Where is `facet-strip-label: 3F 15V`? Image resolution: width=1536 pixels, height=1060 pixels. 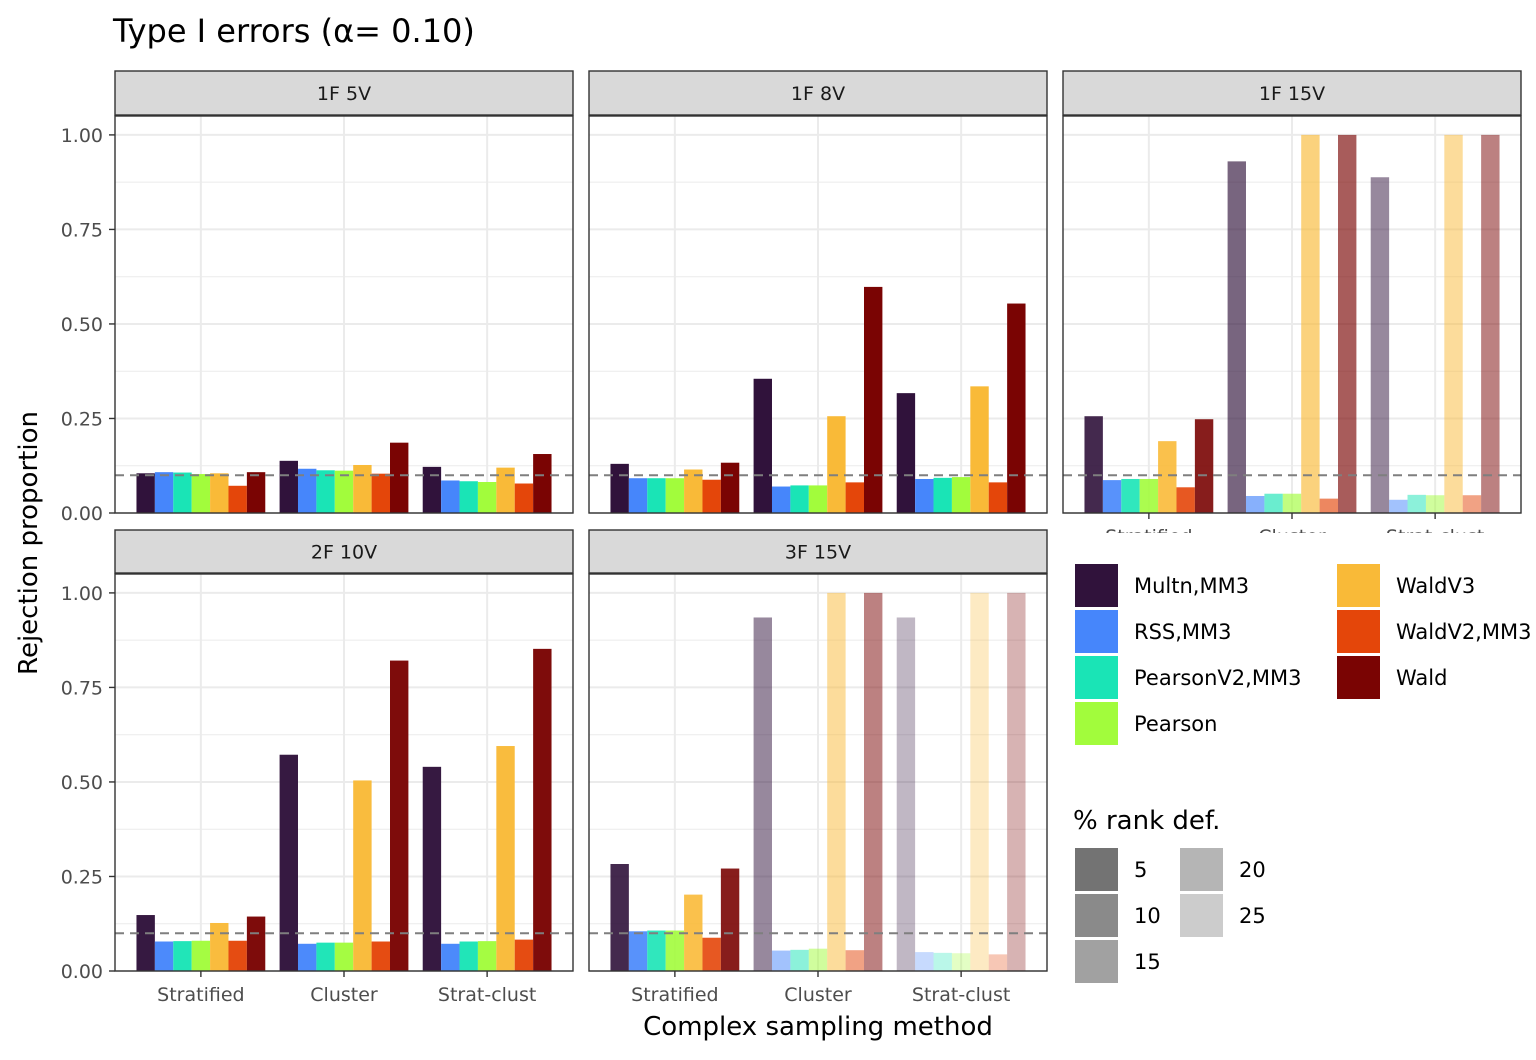
facet-strip-label: 3F 15V is located at coordinates (818, 553).